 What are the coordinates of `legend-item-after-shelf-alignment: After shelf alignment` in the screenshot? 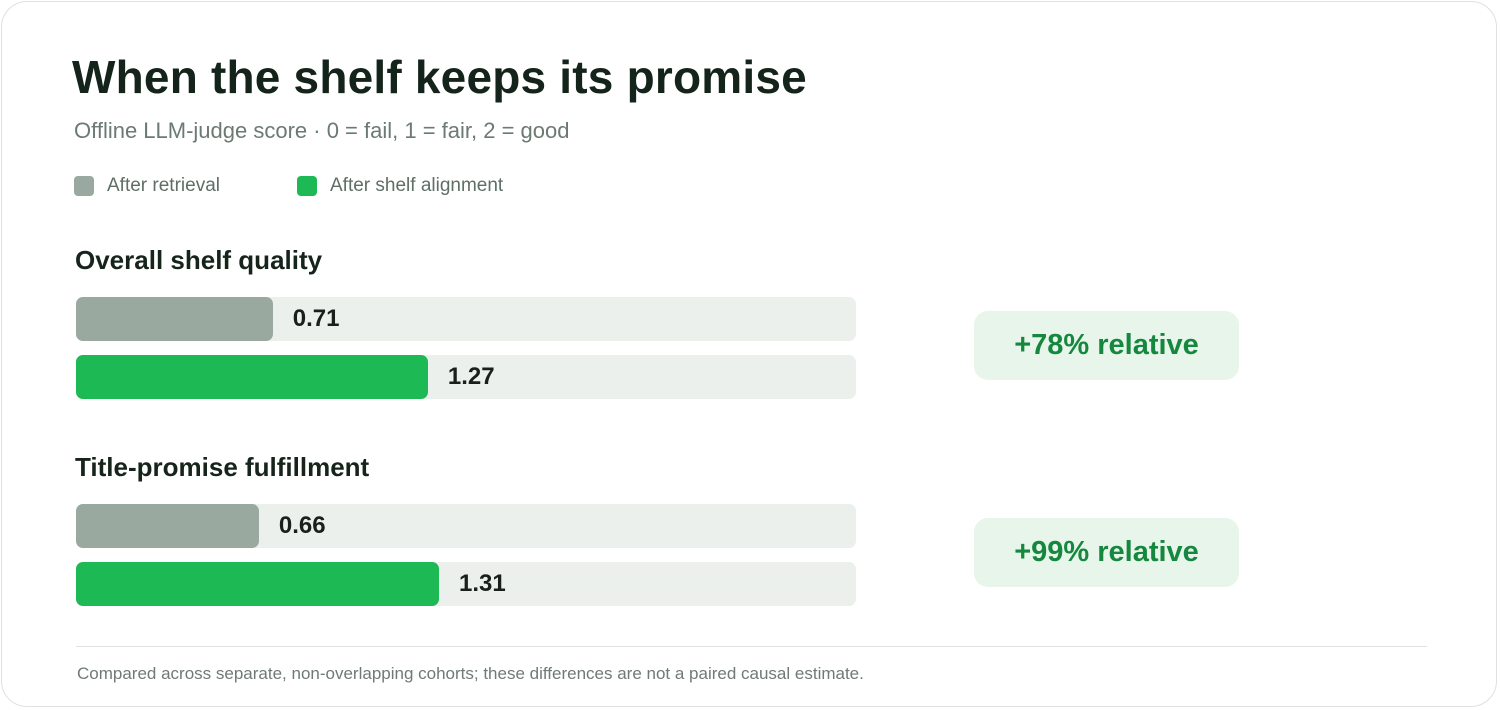 It's located at (400, 186).